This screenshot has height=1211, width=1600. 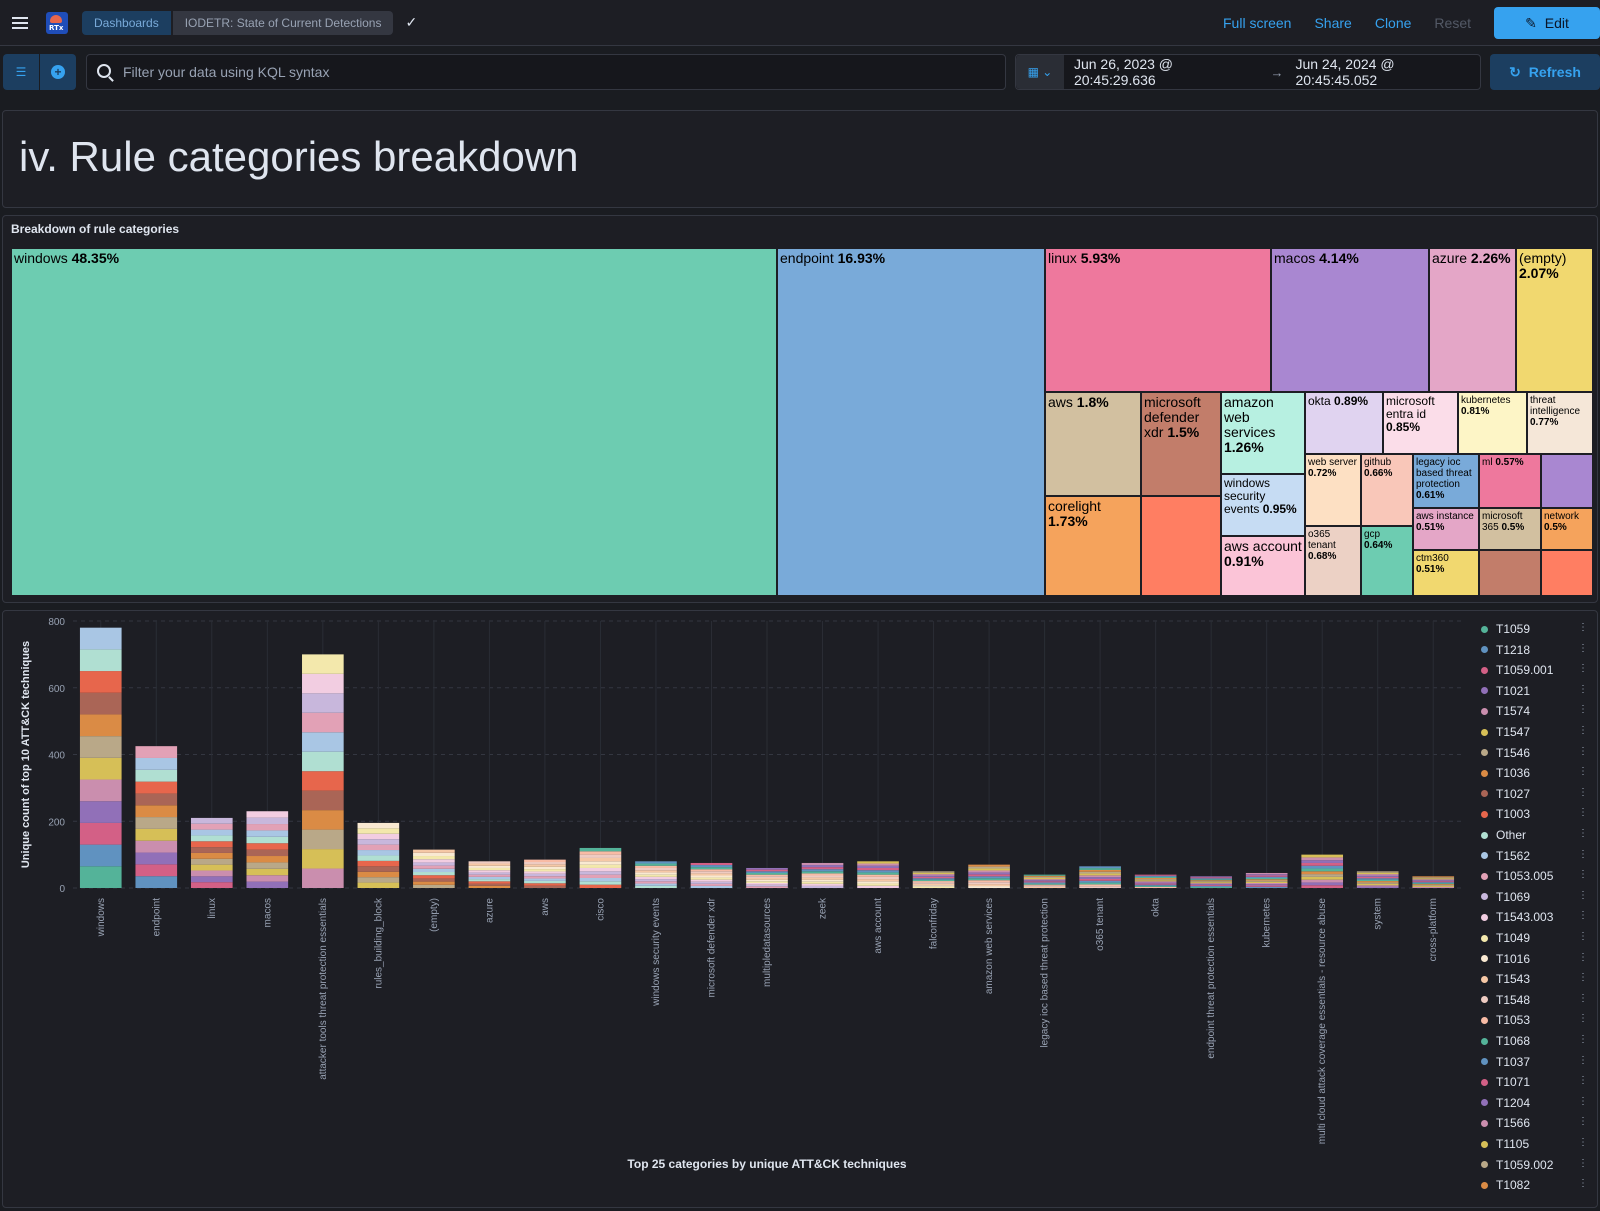 I want to click on legend-item: T1037, so click(x=1505, y=1062).